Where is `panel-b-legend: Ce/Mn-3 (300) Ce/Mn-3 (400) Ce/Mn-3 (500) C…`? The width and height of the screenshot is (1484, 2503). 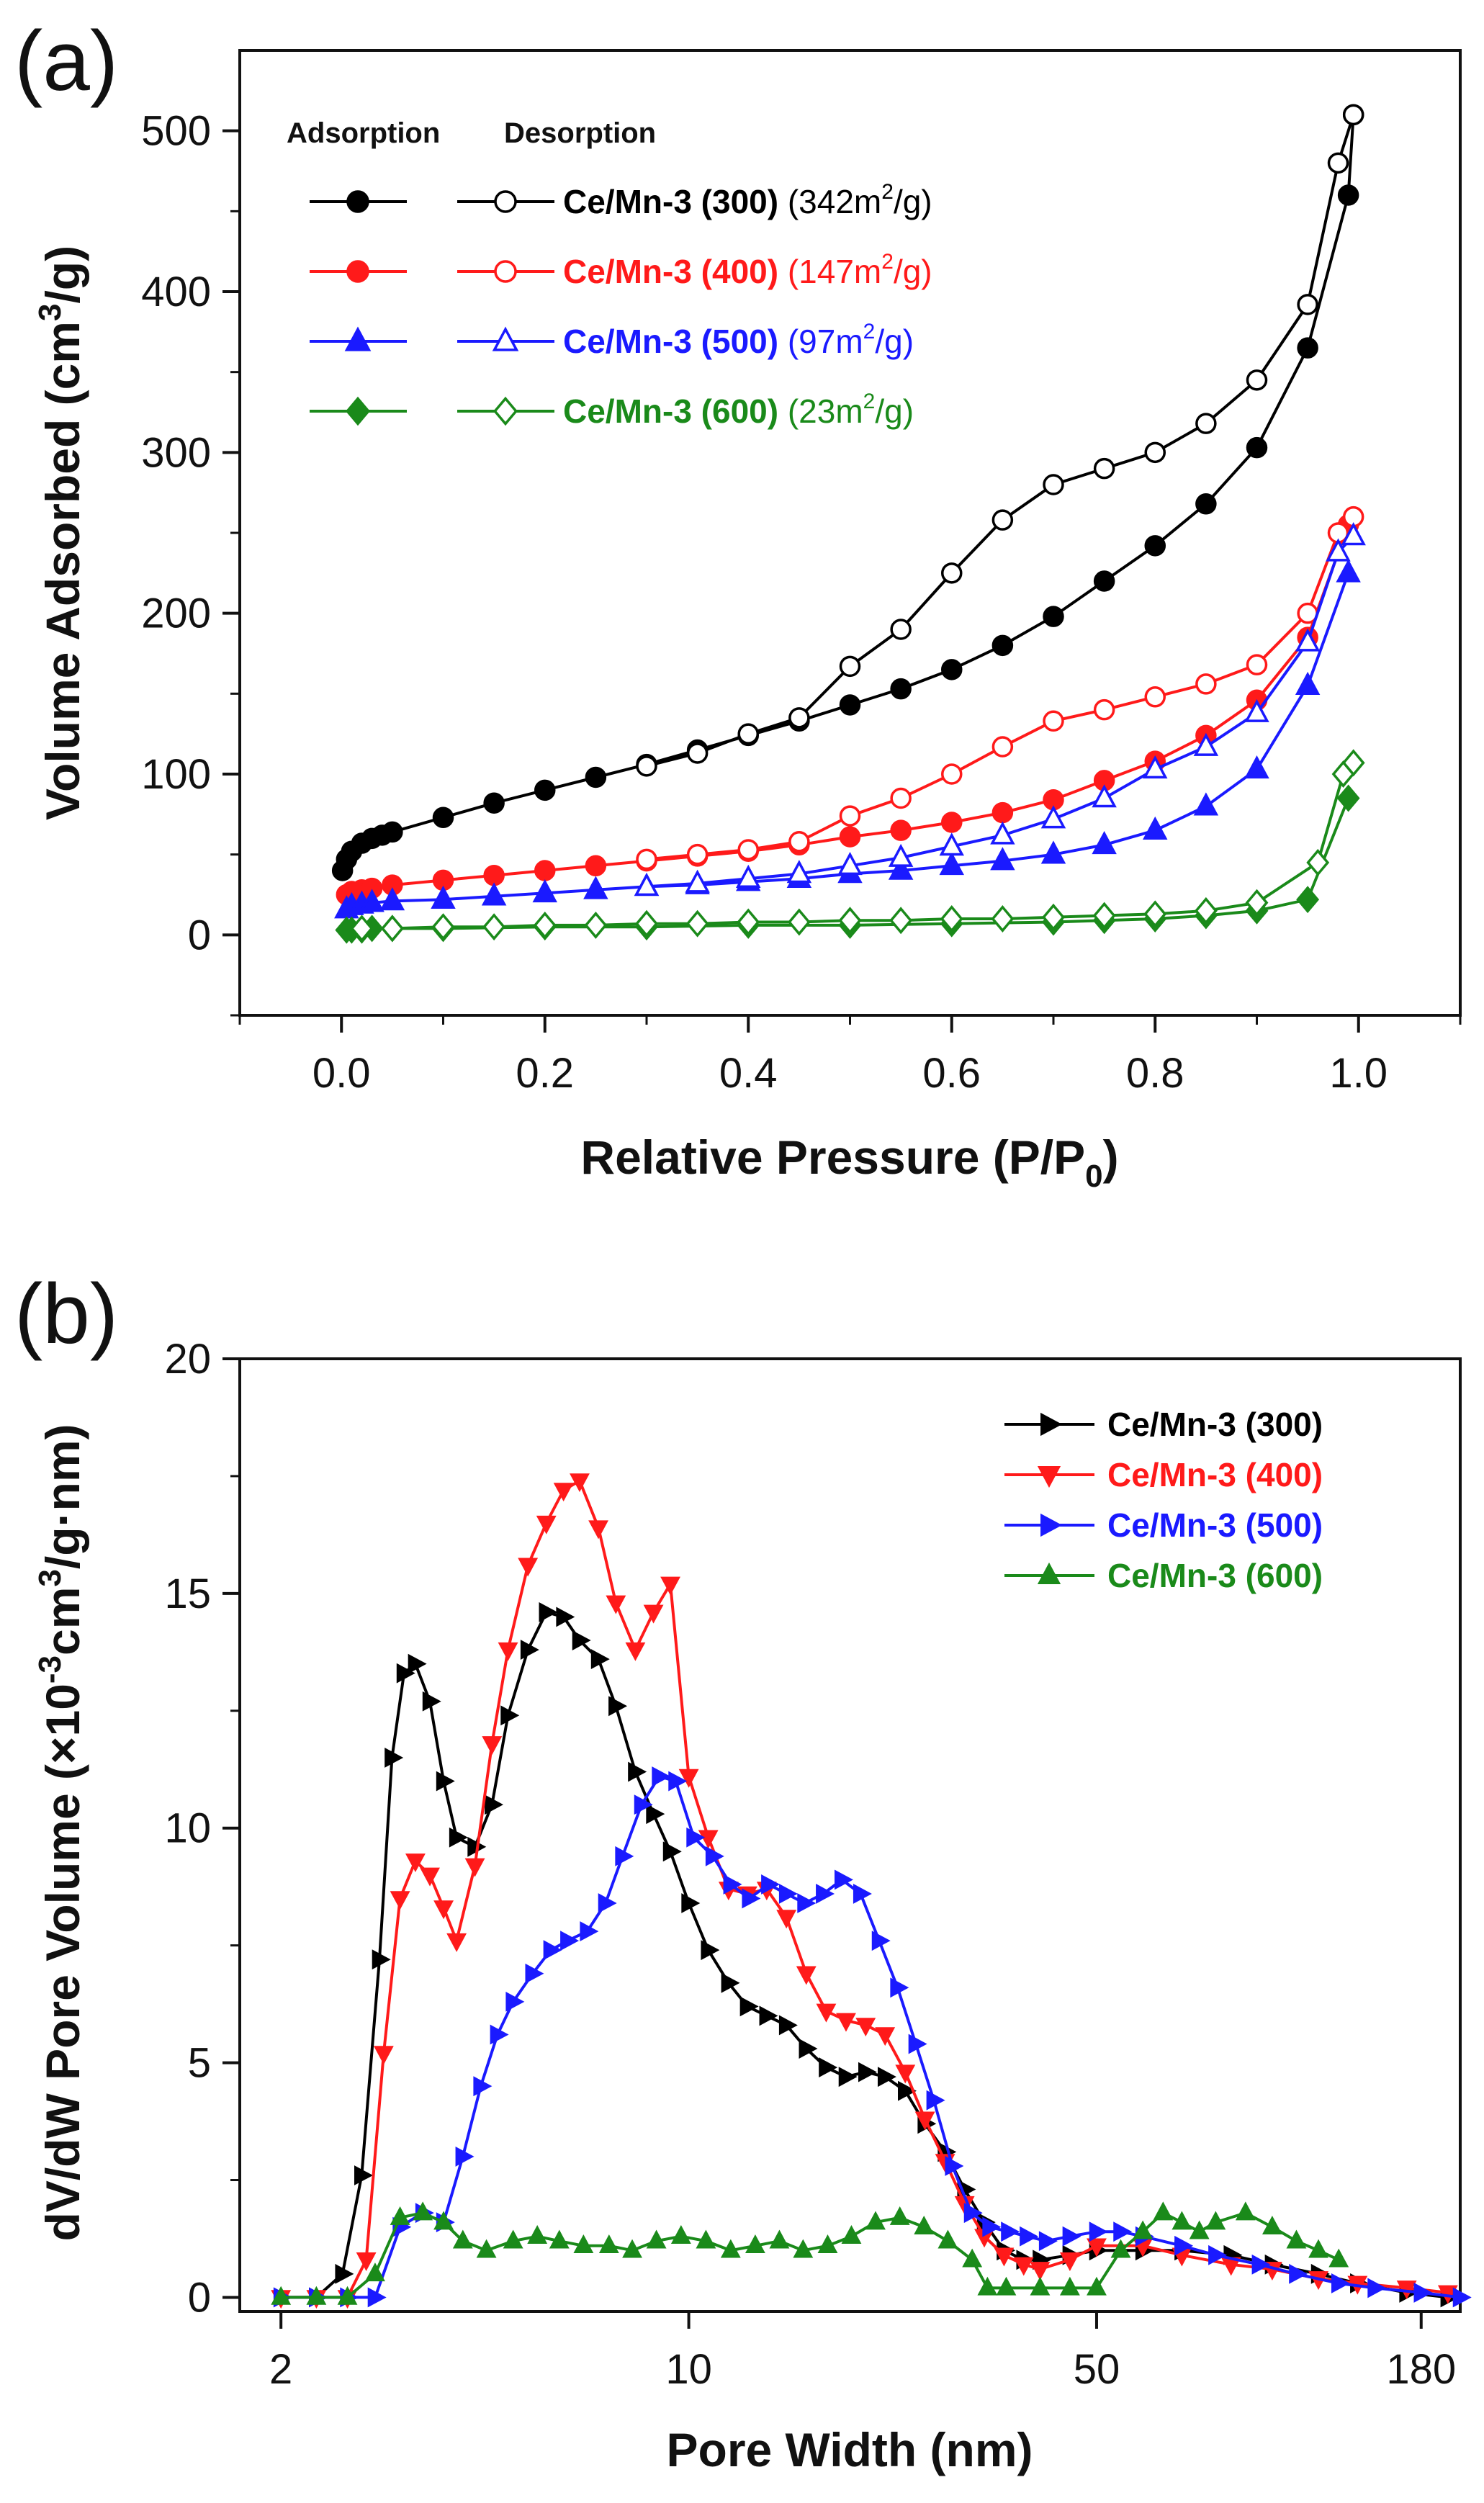 panel-b-legend: Ce/Mn-3 (300) Ce/Mn-3 (400) Ce/Mn-3 (500) C… is located at coordinates (1163, 1500).